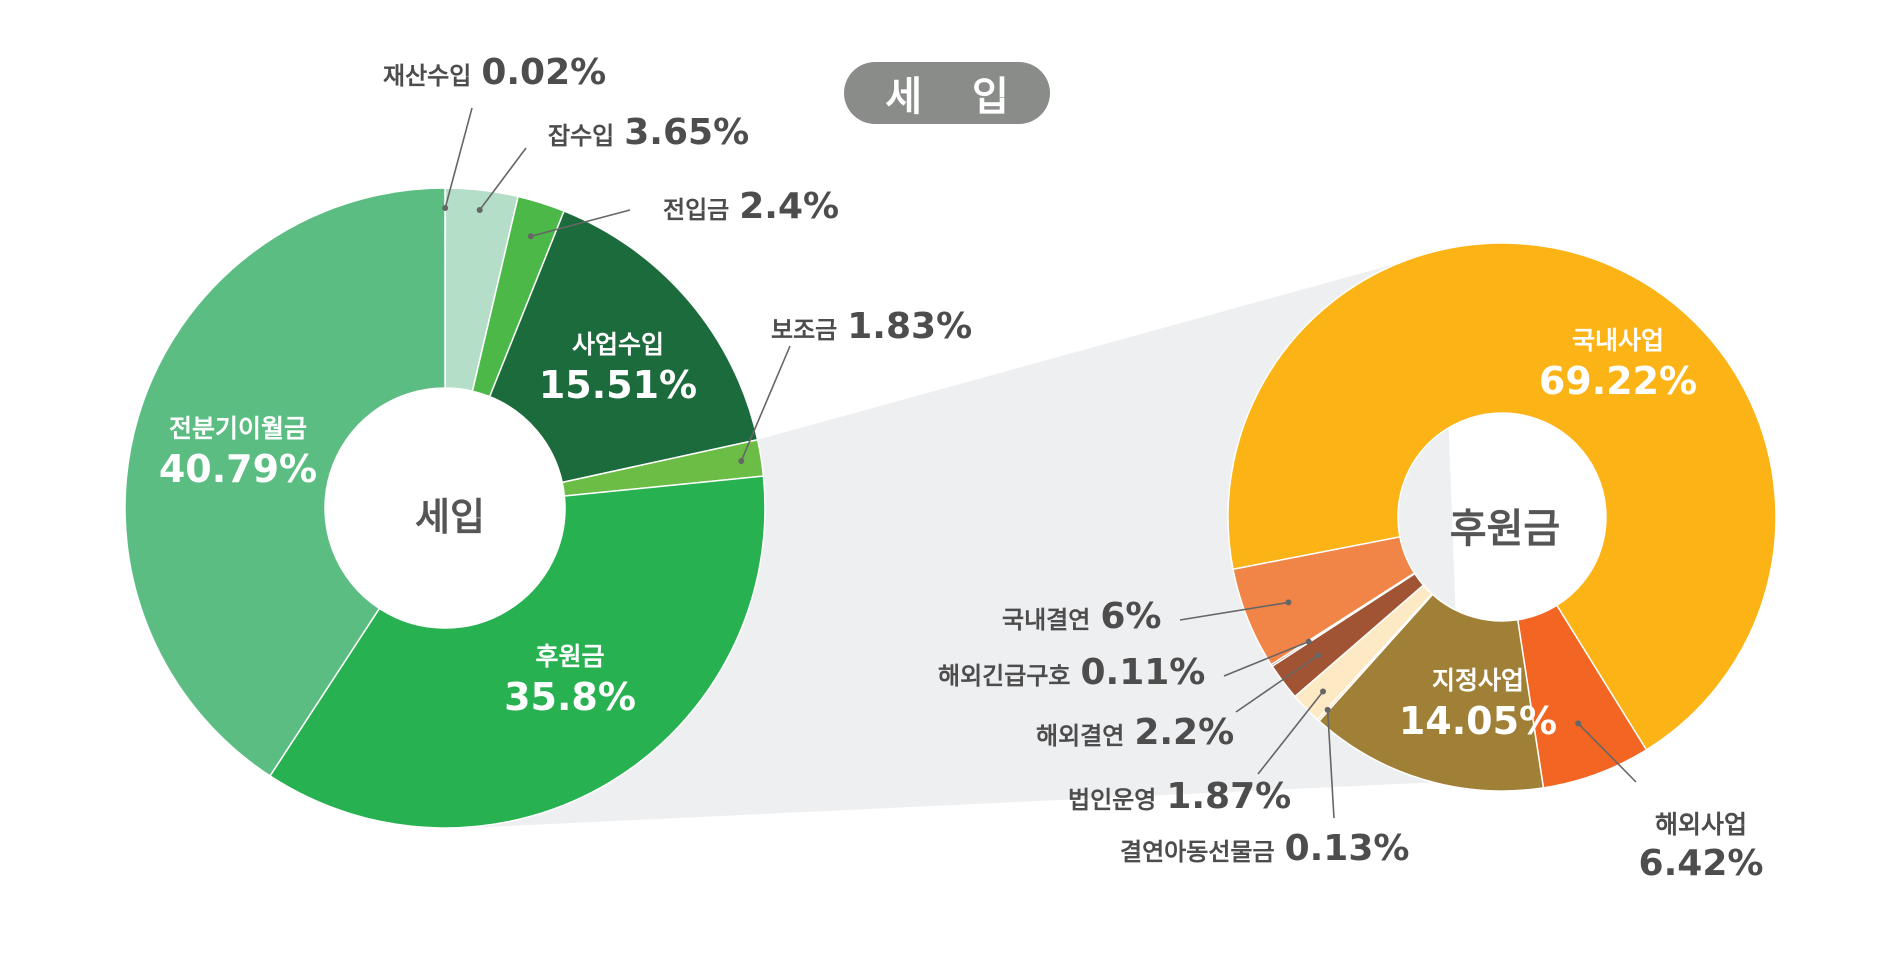 The height and width of the screenshot is (956, 1888). I want to click on label-haeoe-saeop: 해외사업 6.42%, so click(1701, 847).